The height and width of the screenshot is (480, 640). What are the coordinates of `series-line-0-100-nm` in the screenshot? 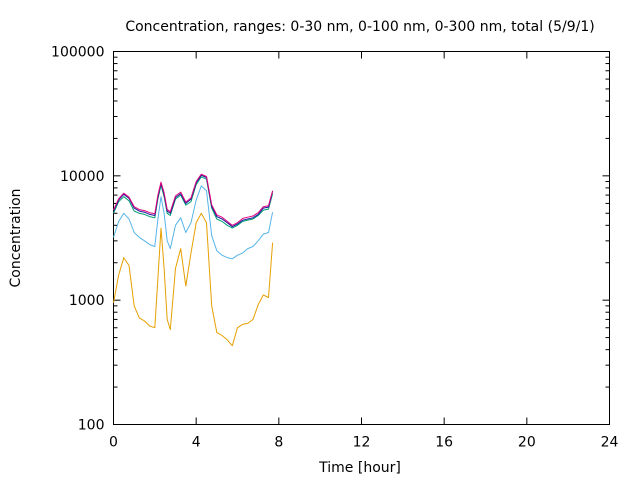 It's located at (193, 222).